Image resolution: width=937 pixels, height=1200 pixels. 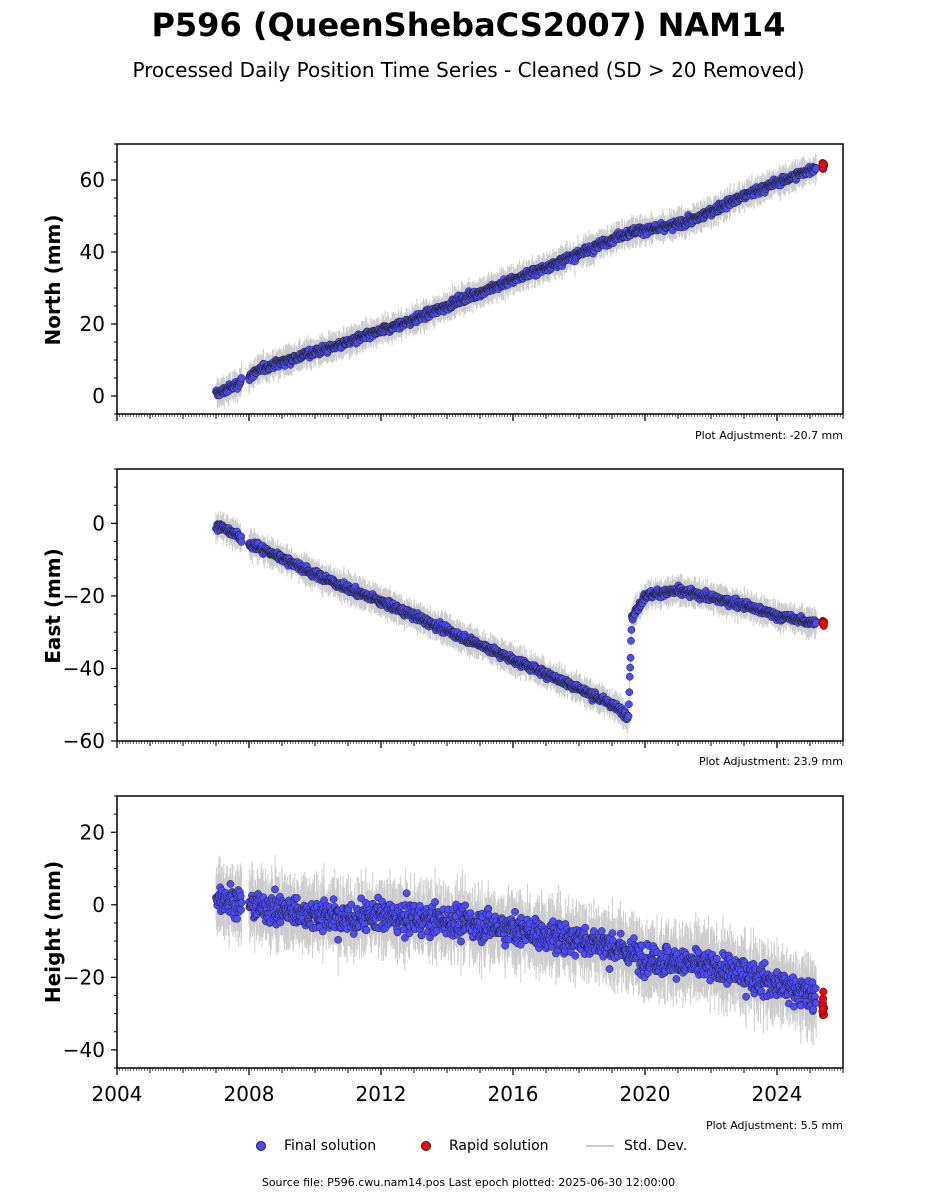 I want to click on north-rapid-solution, so click(x=823, y=166).